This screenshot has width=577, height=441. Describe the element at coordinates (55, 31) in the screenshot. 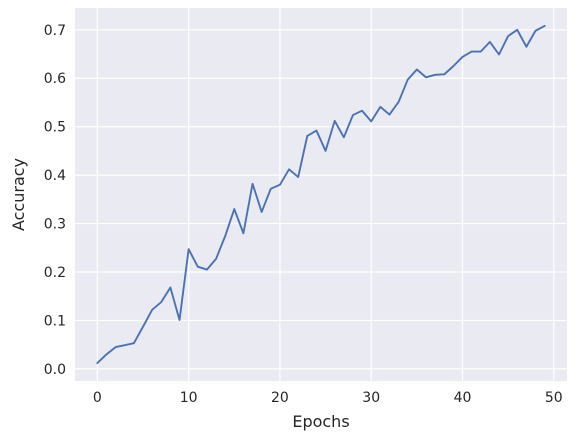

I see `y-tick-label: 0.7` at that location.